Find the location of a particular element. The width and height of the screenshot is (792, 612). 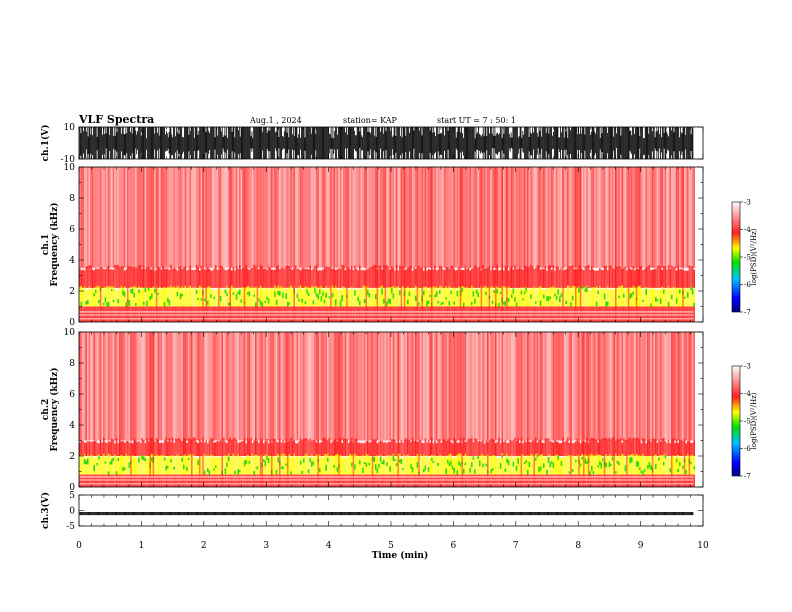

x-tick-label: 4 is located at coordinates (329, 546).